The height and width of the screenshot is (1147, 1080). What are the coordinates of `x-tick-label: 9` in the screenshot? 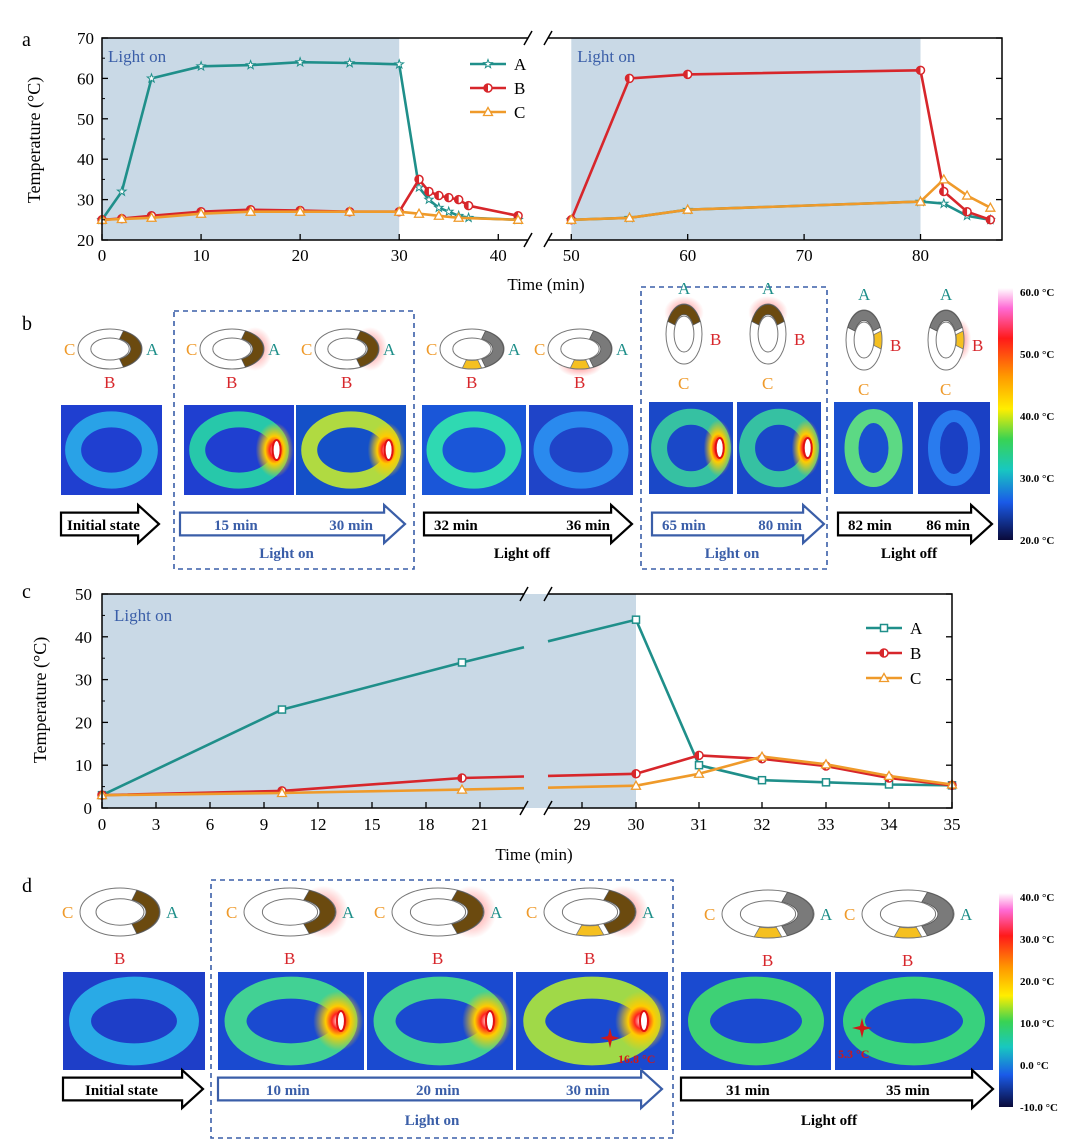 It's located at (264, 824).